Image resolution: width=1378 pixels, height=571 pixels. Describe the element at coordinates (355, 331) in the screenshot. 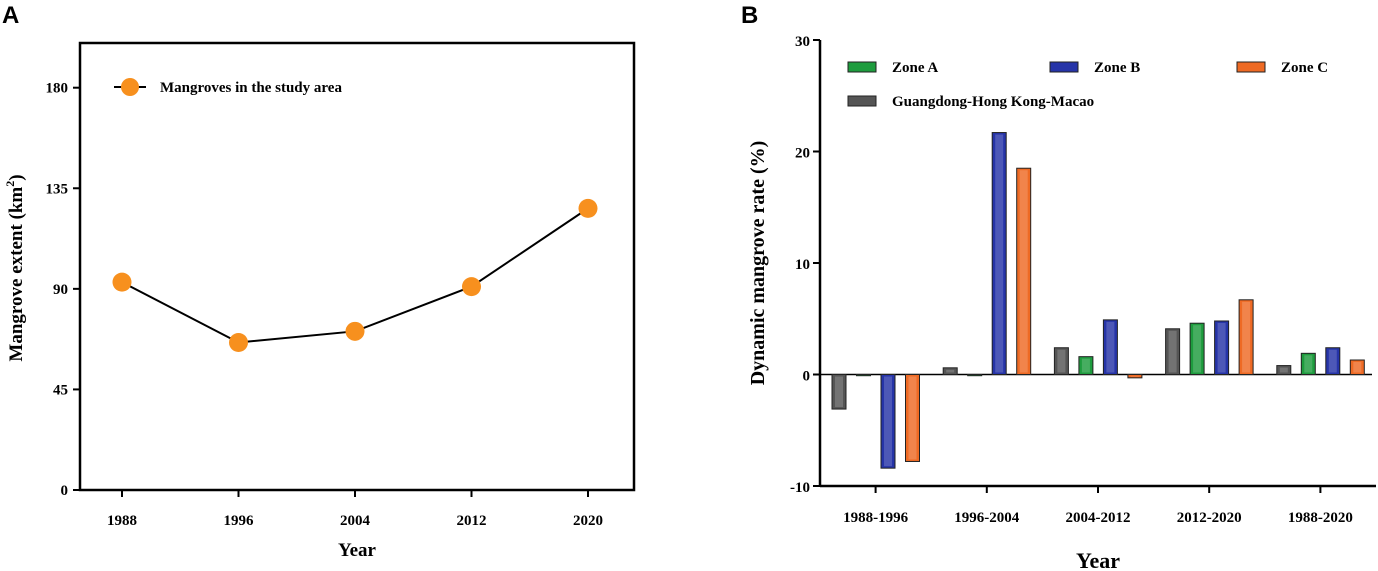

I see `data-point-2004` at that location.